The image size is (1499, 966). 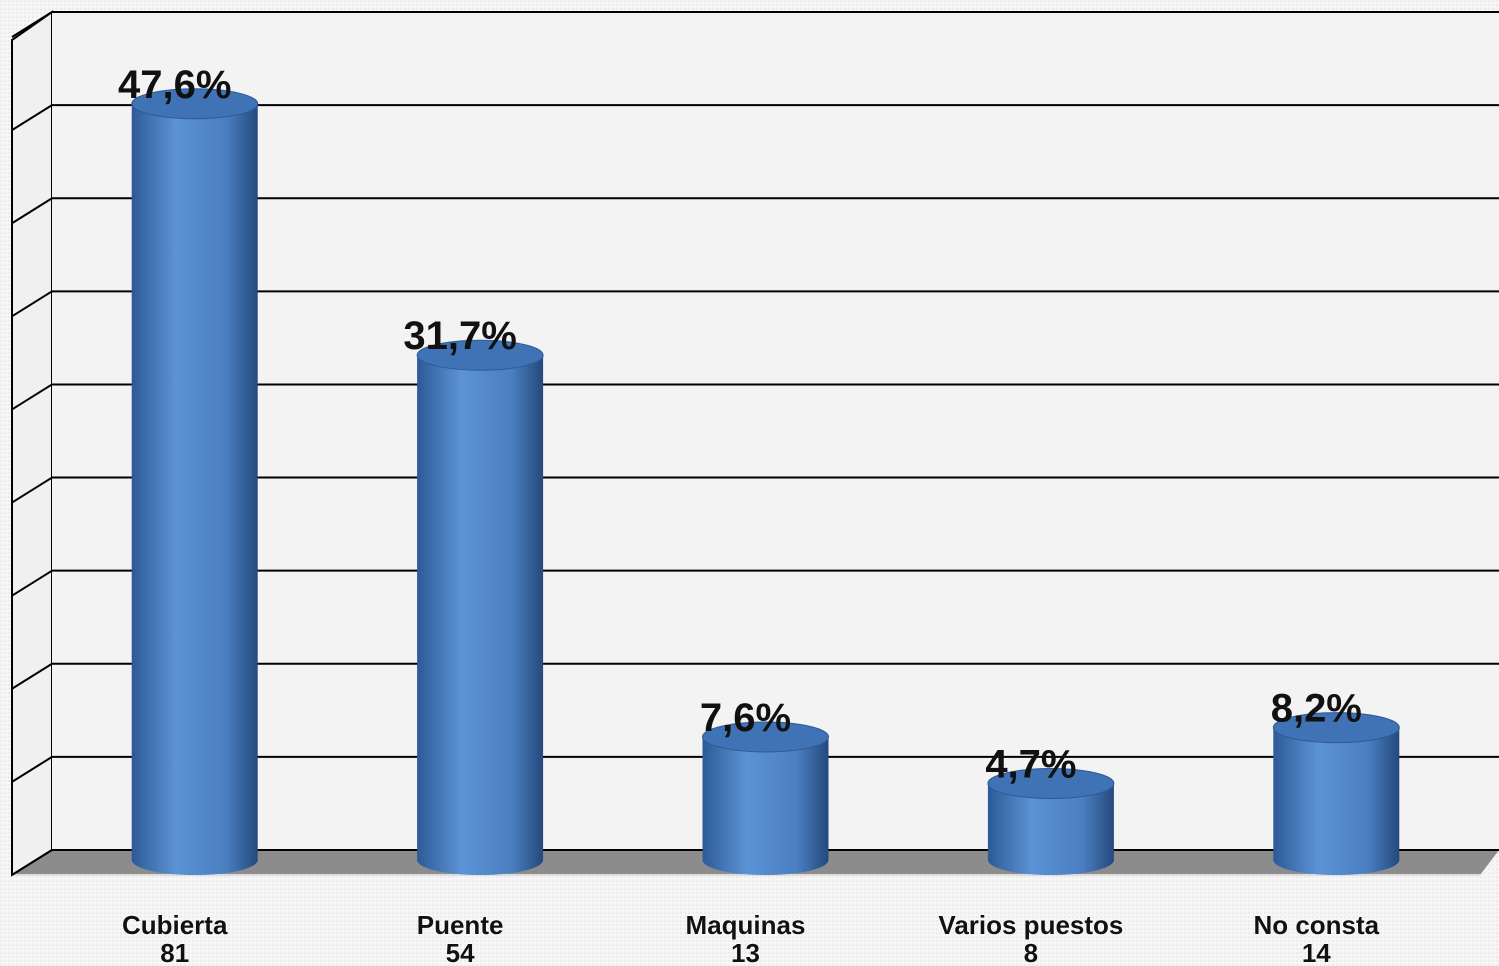 What do you see at coordinates (1030, 925) in the screenshot?
I see `x-tick-label: Varios puestos` at bounding box center [1030, 925].